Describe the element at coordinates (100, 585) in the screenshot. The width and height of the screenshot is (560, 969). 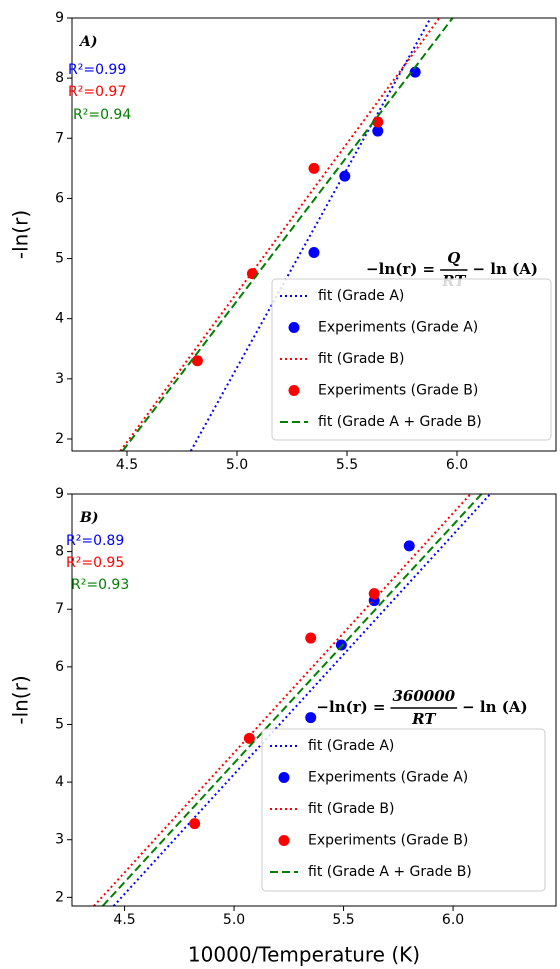
I see `r-squared: R²=0.93` at that location.